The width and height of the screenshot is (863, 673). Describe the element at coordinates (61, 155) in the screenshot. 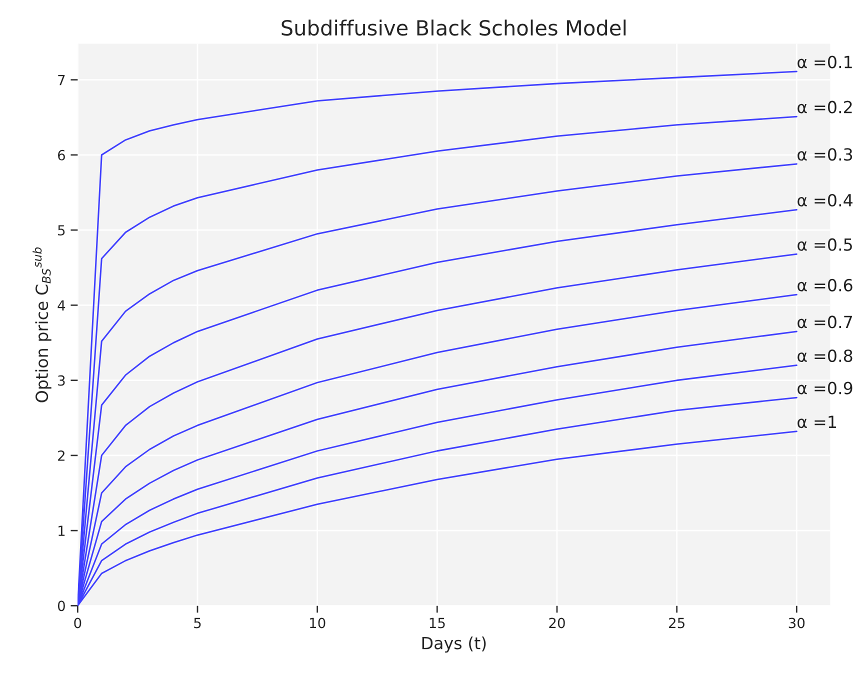

I see `y-tick-label: 6` at that location.